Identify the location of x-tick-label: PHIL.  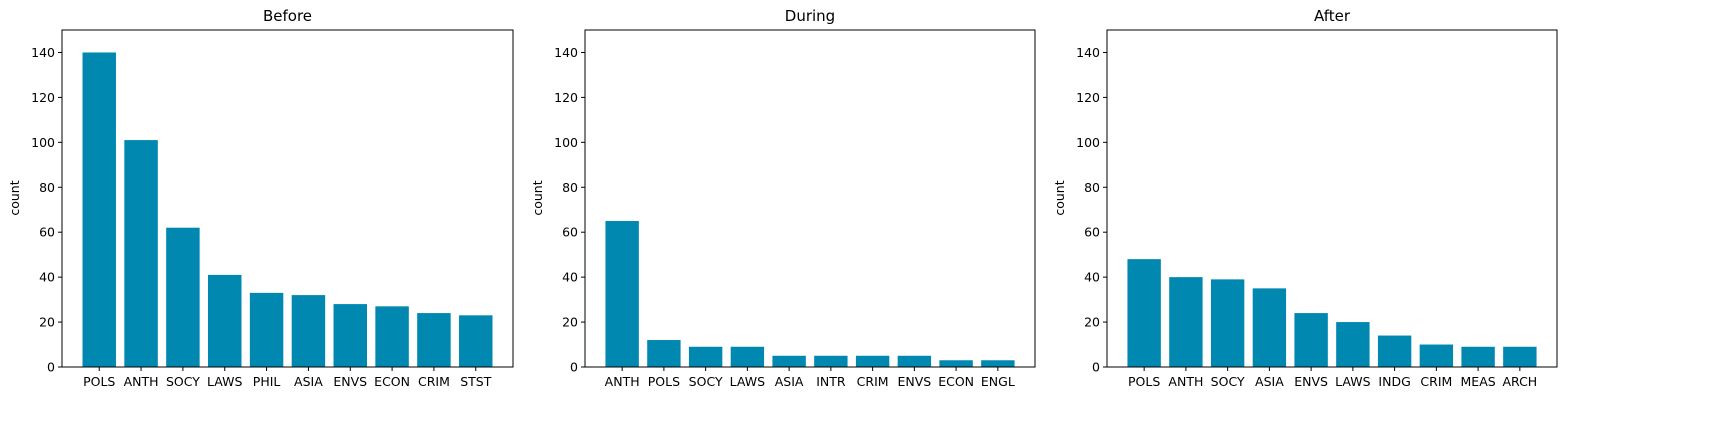
(267, 381).